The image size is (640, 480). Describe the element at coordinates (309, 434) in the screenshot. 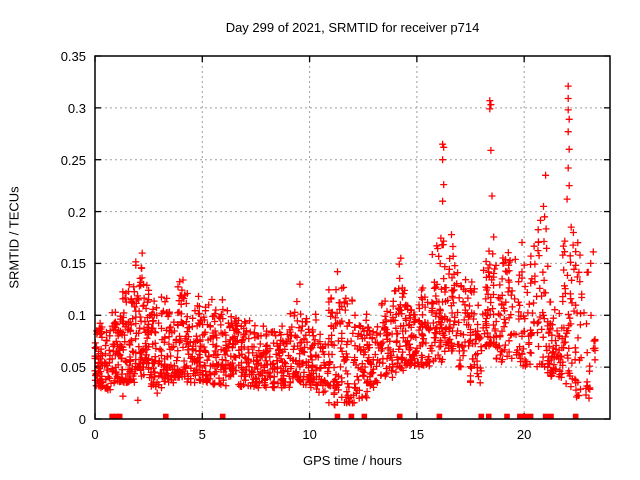

I see `x-tick-label: 10` at that location.